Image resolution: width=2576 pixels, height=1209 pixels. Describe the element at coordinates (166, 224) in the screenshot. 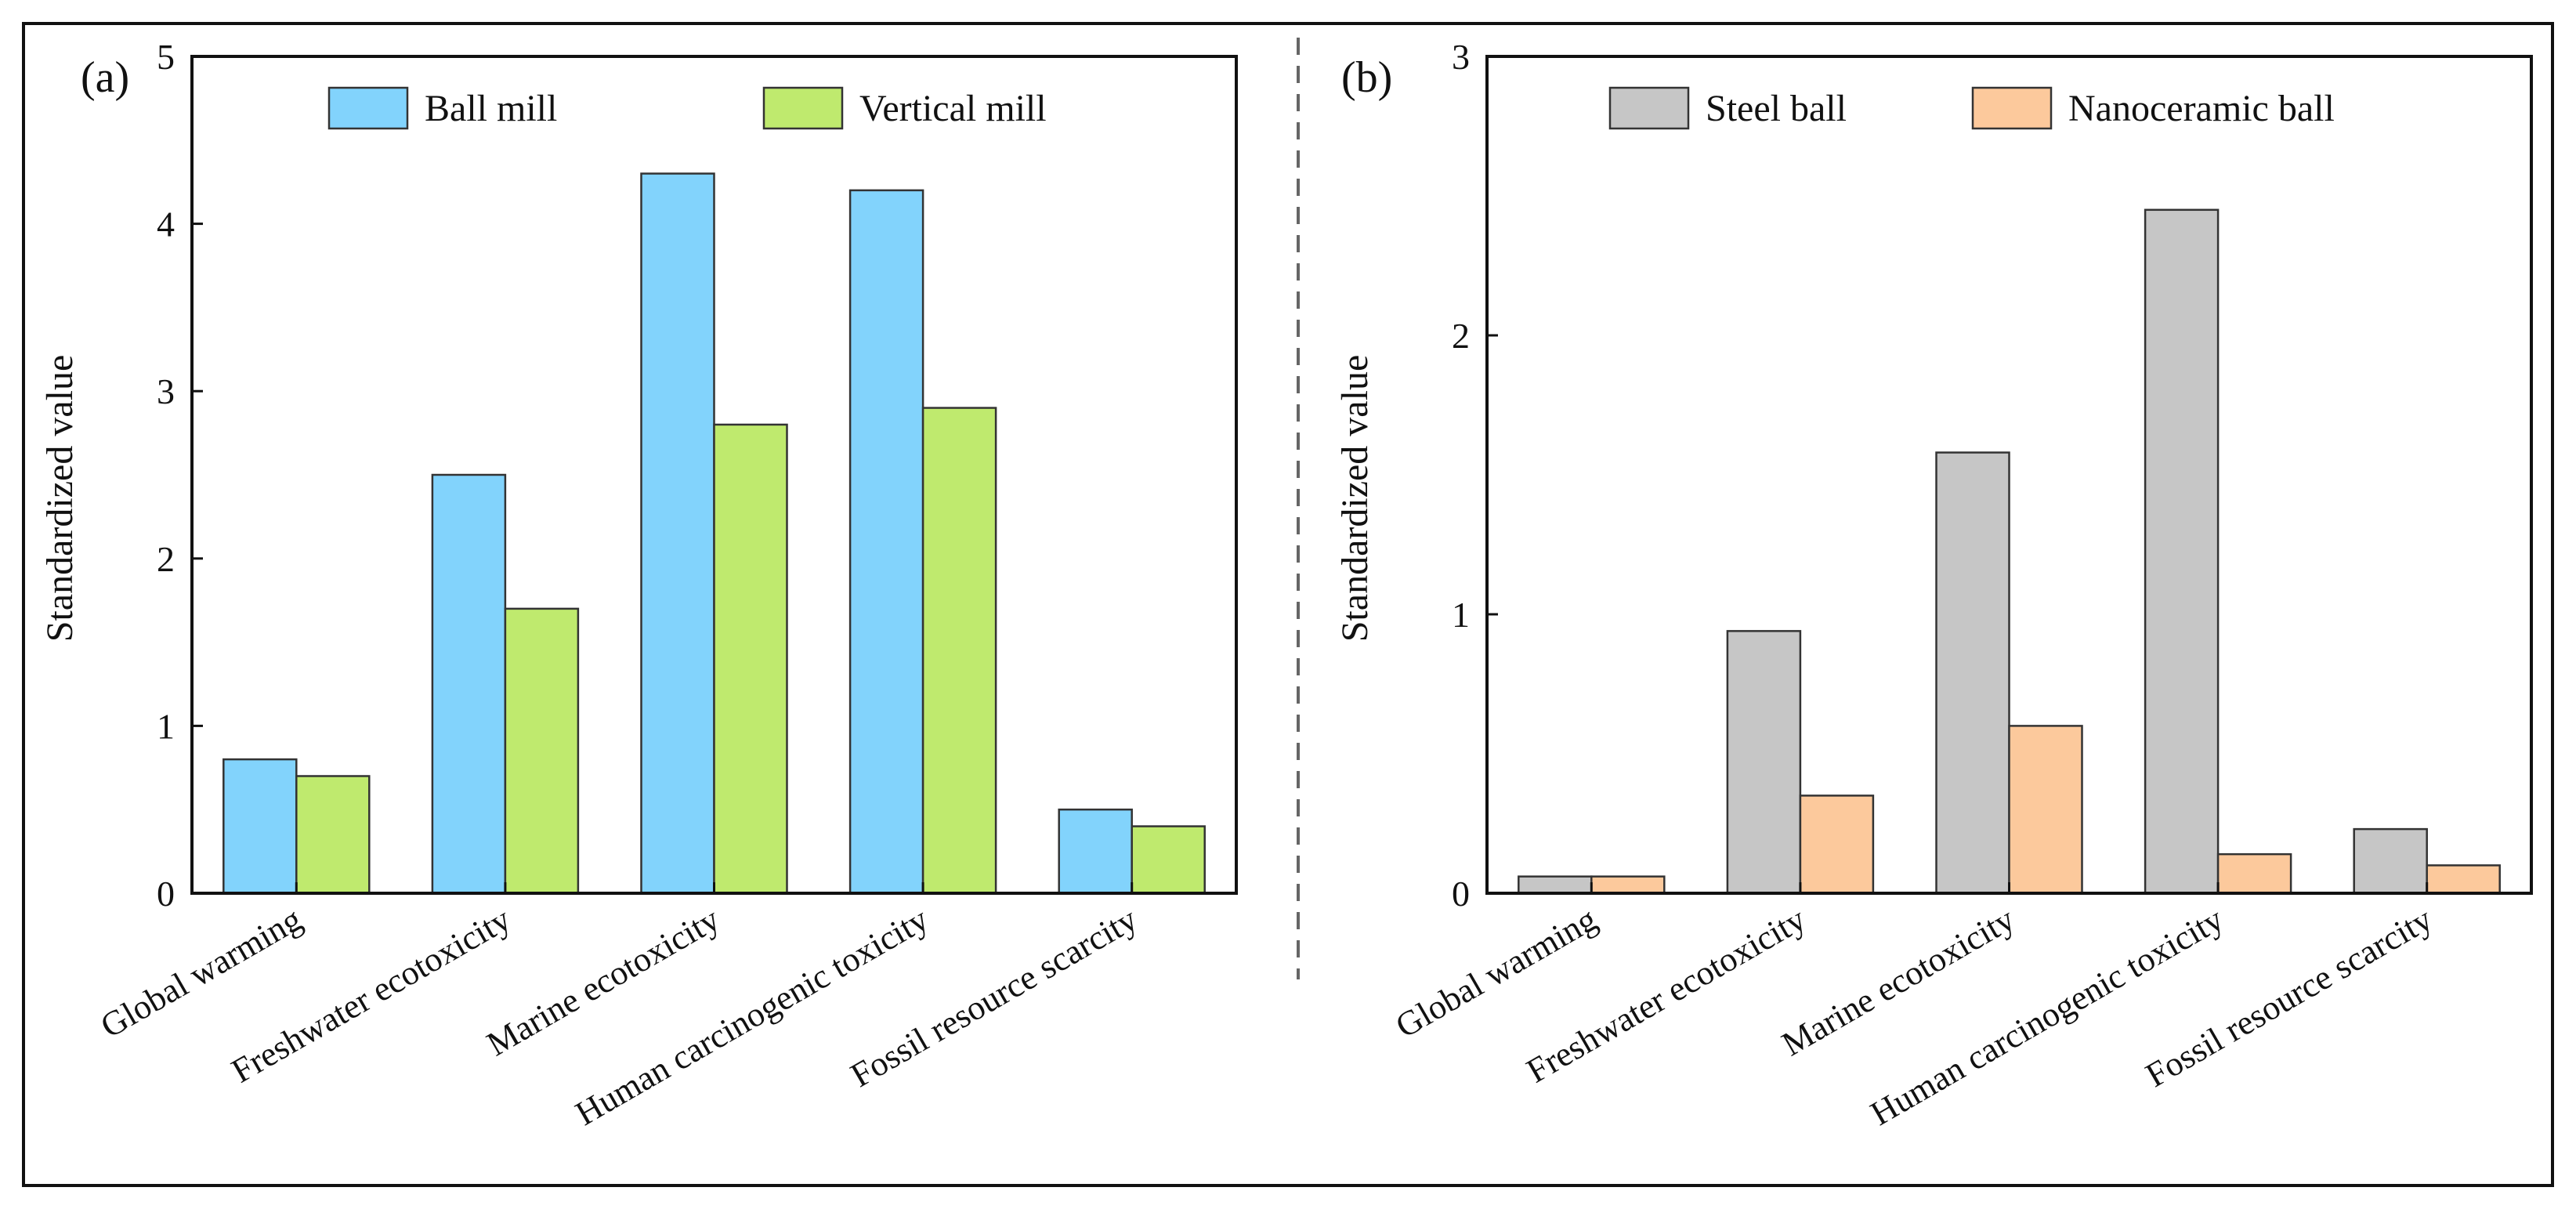

I see `y-tick-label-a-4: 4` at that location.